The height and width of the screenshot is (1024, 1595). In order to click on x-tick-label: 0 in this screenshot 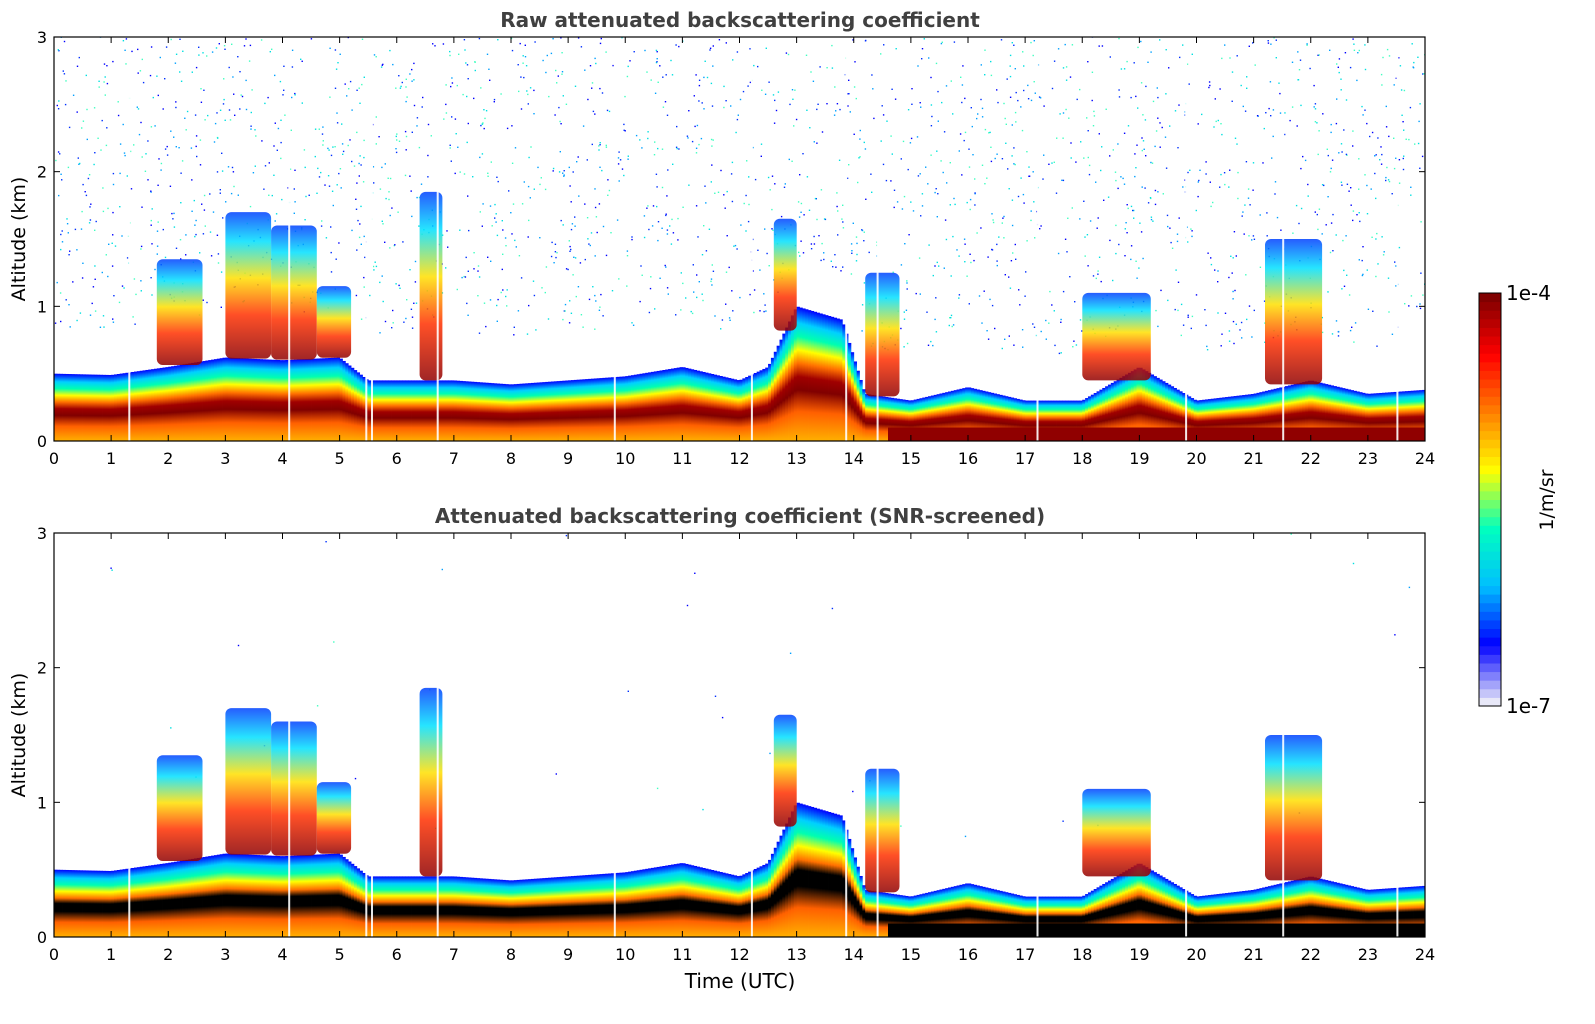, I will do `click(54, 458)`.